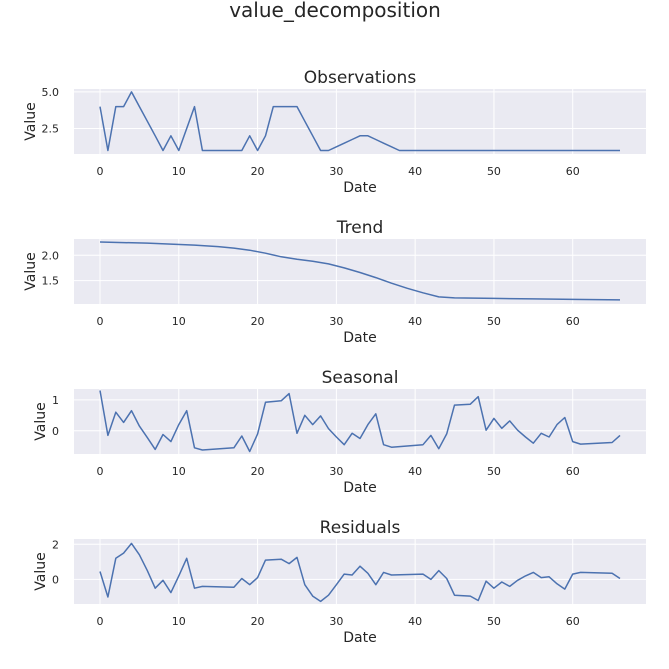 Image resolution: width=669 pixels, height=669 pixels. What do you see at coordinates (179, 321) in the screenshot?
I see `trend-x-tick-label: 10` at bounding box center [179, 321].